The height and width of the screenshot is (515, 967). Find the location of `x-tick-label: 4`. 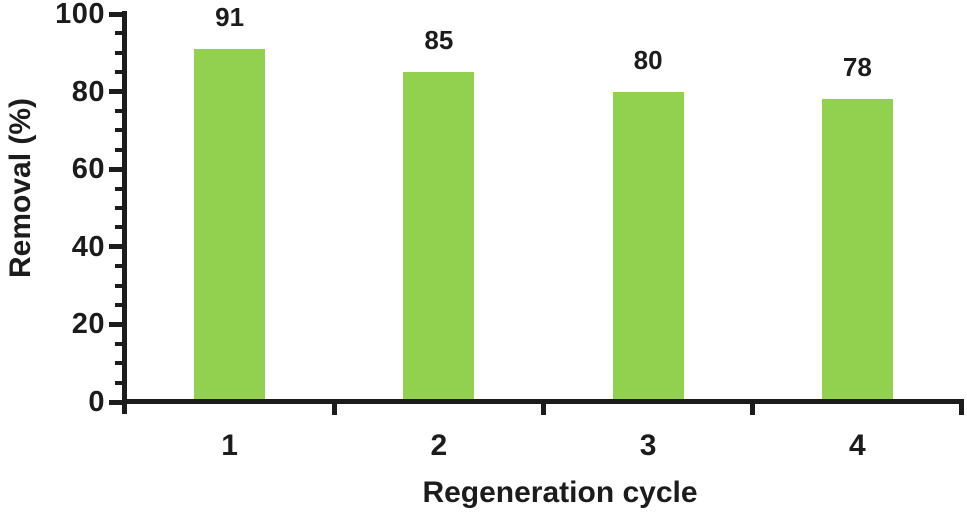

x-tick-label: 4 is located at coordinates (857, 445).